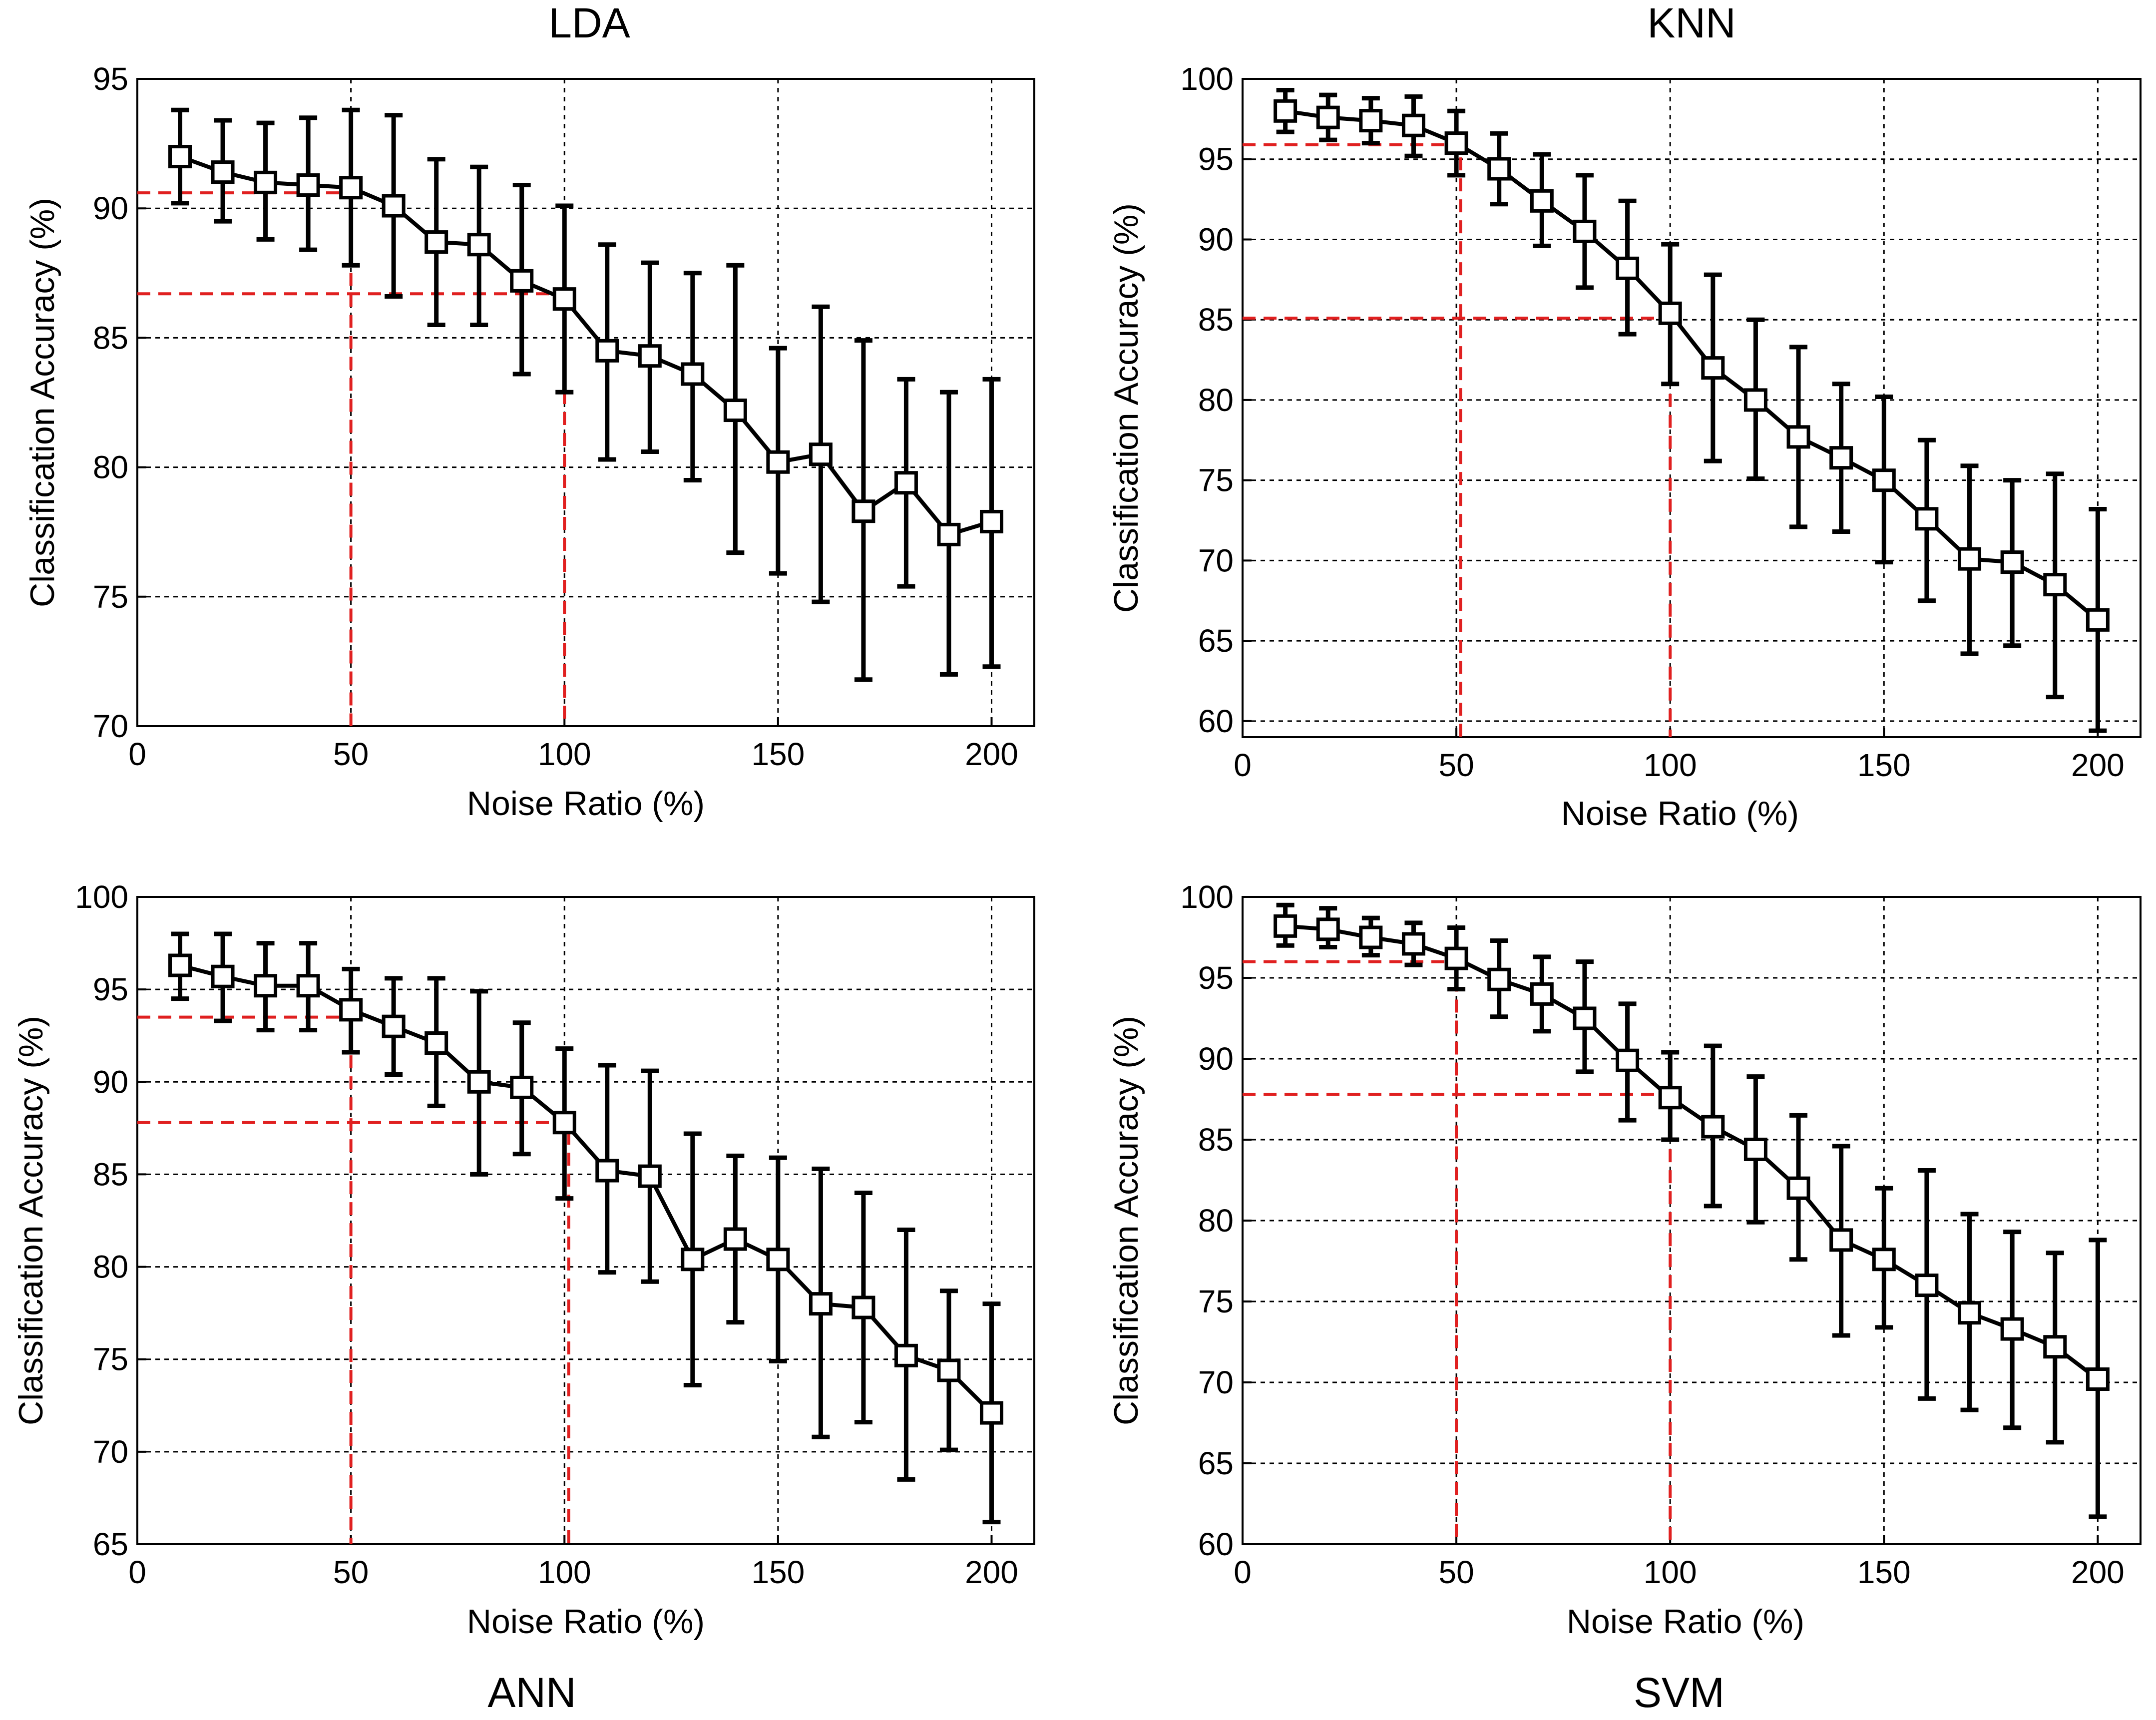  What do you see at coordinates (1691, 23) in the screenshot?
I see `chart-title: KNN` at bounding box center [1691, 23].